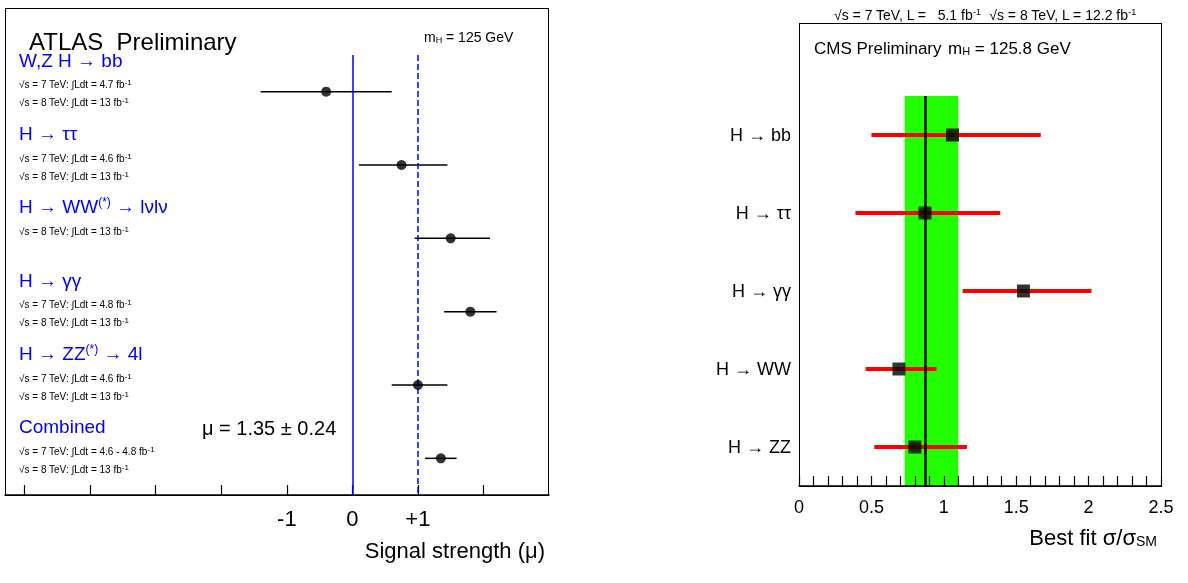  I want to click on x-axis-title: Best fit σ/σSM, so click(1093, 537).